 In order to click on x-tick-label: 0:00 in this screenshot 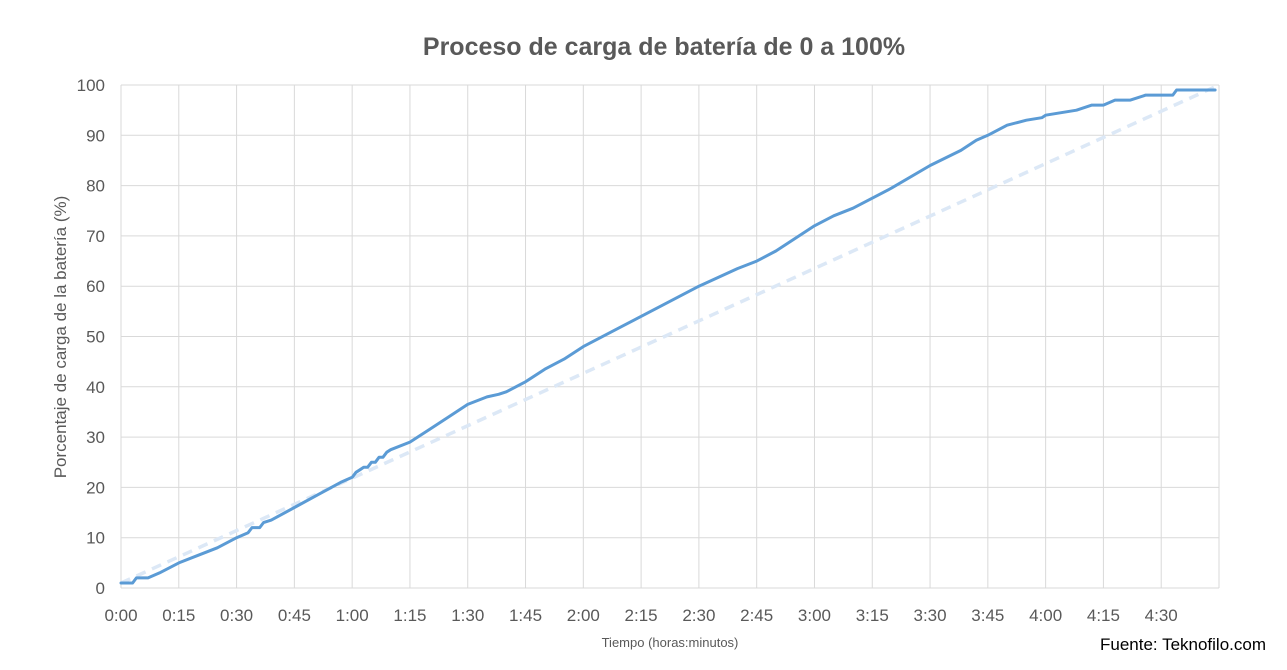, I will do `click(120, 615)`.